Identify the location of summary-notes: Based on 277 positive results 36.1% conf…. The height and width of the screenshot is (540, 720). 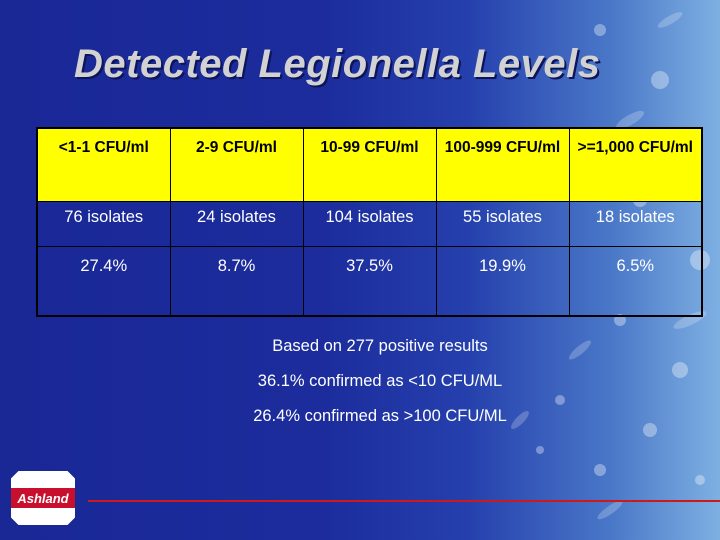
(380, 388).